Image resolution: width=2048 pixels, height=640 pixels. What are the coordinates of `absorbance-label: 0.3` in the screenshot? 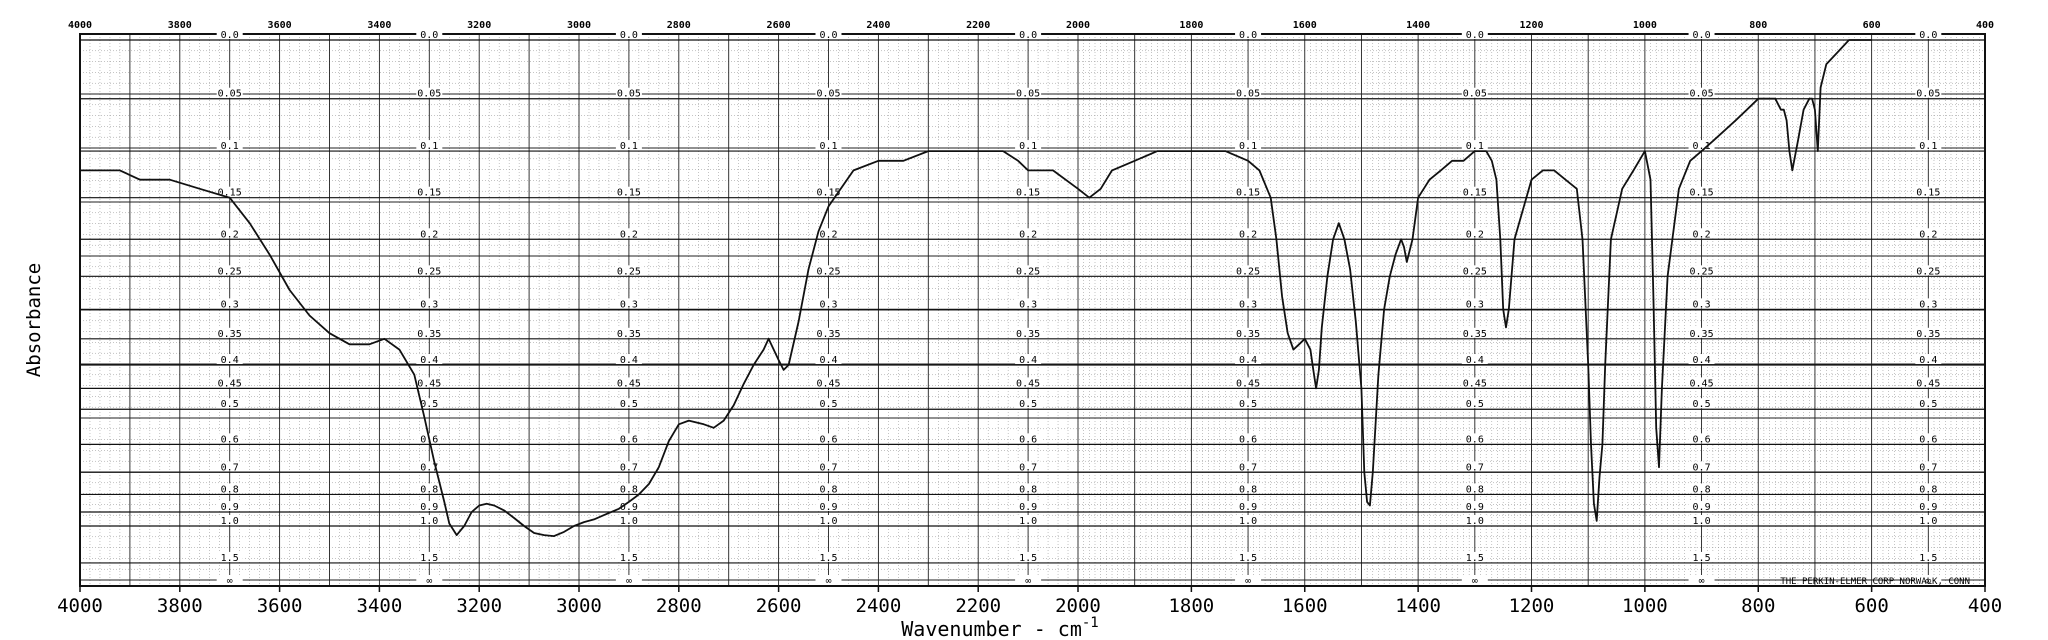 It's located at (1475, 304).